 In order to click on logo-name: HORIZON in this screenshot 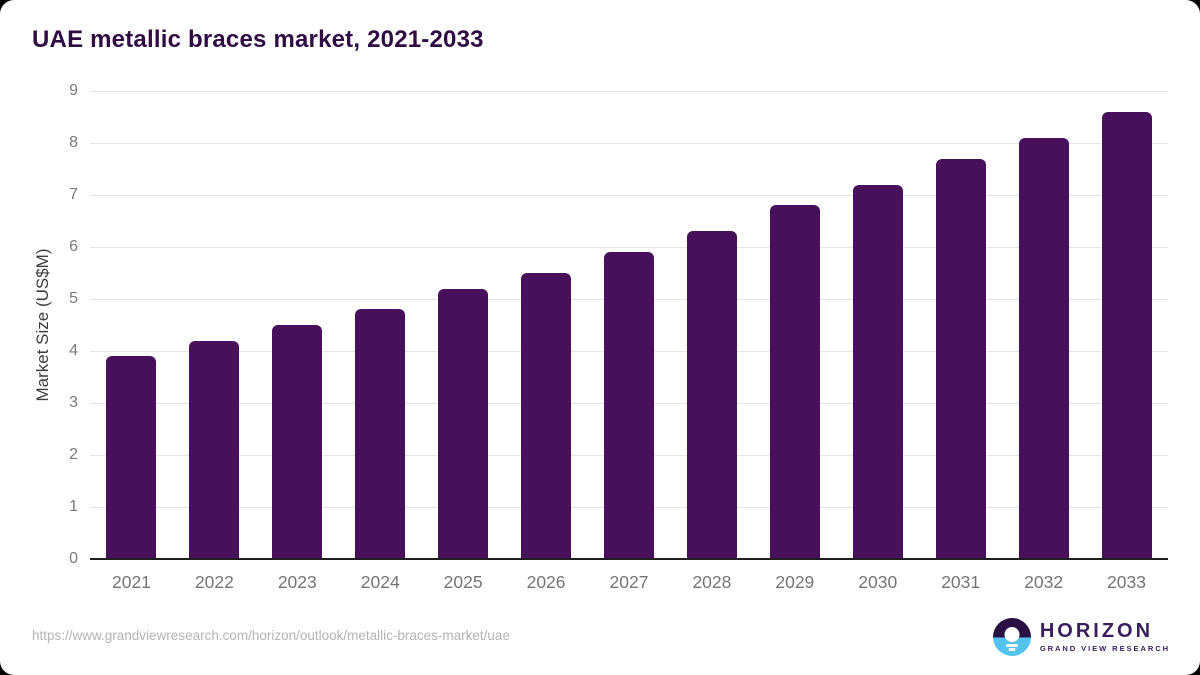, I will do `click(1096, 631)`.